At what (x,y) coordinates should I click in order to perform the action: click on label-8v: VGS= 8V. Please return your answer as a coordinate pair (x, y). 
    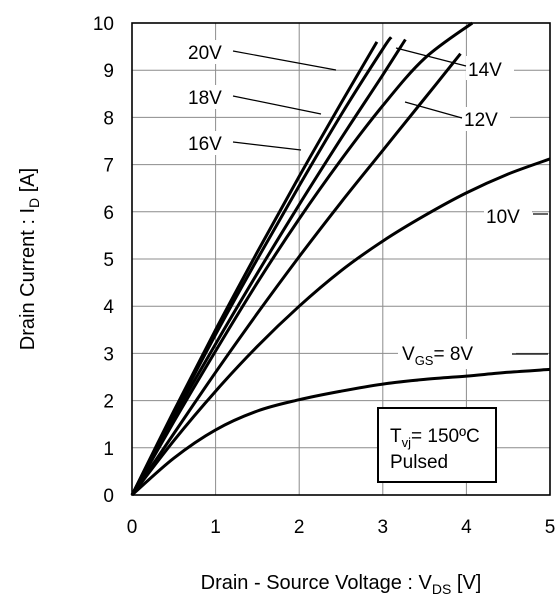
    Looking at the image, I should click on (437, 356).